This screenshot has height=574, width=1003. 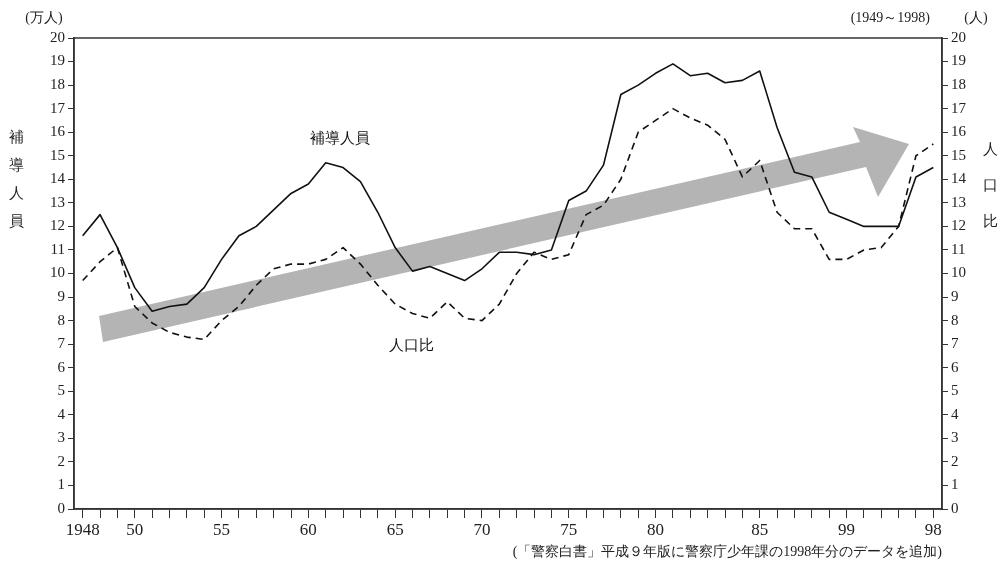 I want to click on x-tick-label: 70, so click(x=482, y=529).